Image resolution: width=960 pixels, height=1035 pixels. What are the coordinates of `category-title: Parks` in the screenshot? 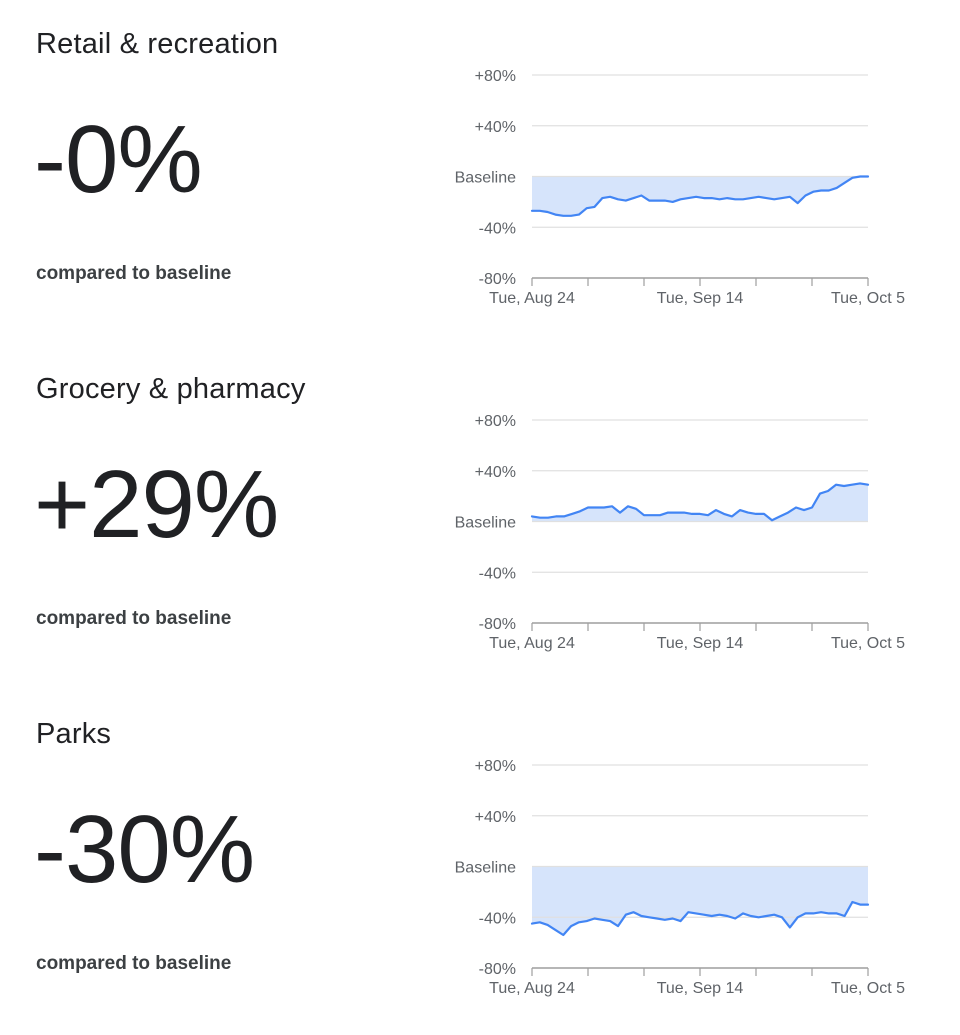 It's located at (74, 734).